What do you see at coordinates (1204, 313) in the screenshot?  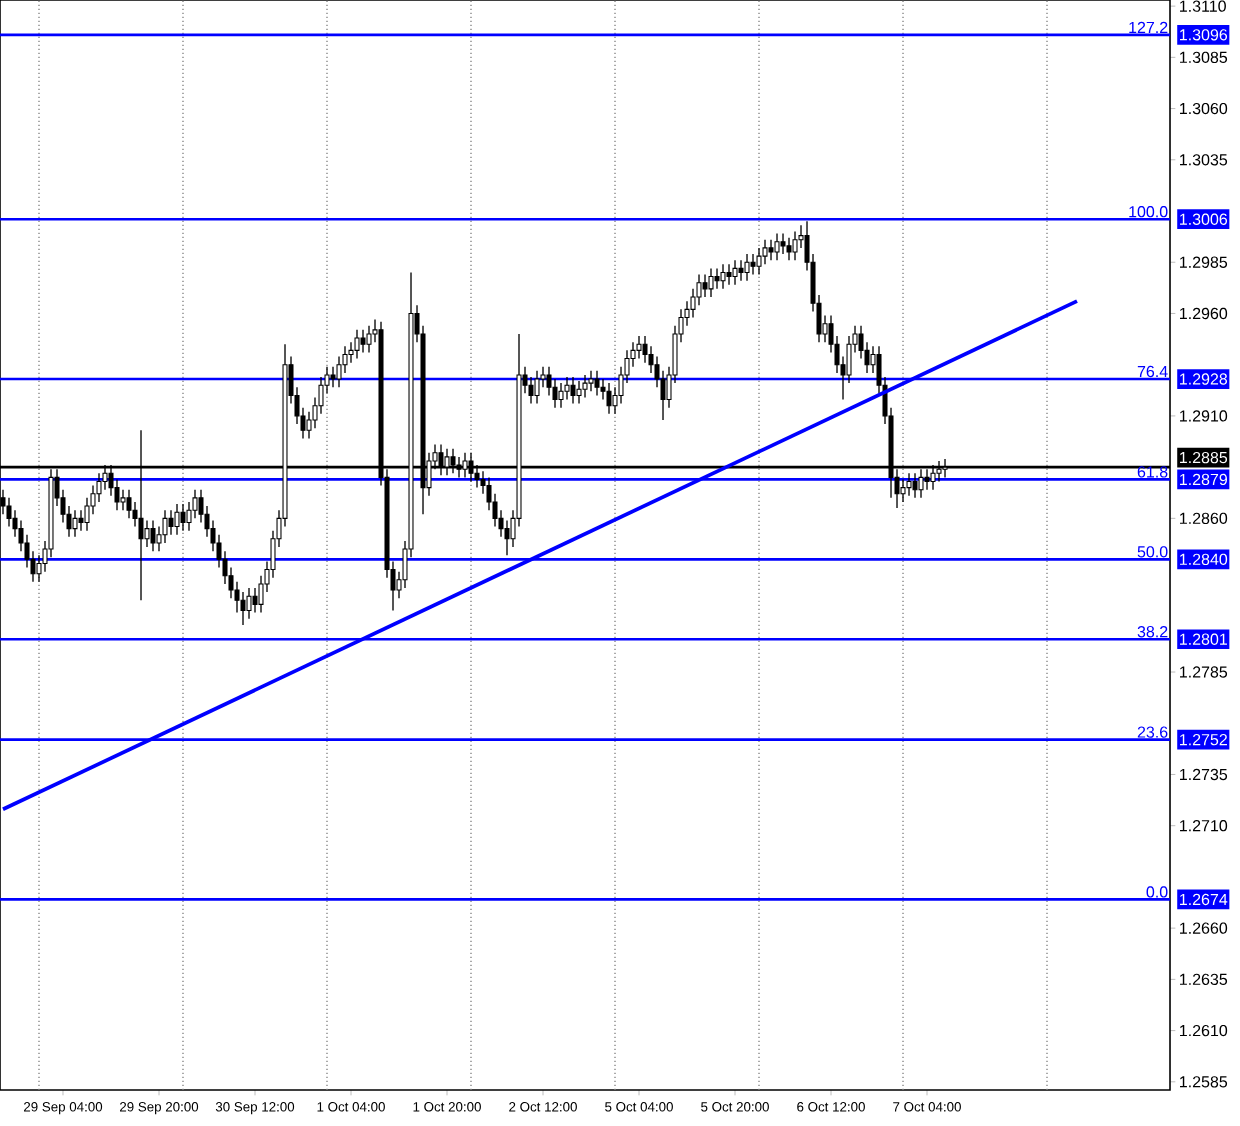 I see `y-tick-label: 1.2960` at bounding box center [1204, 313].